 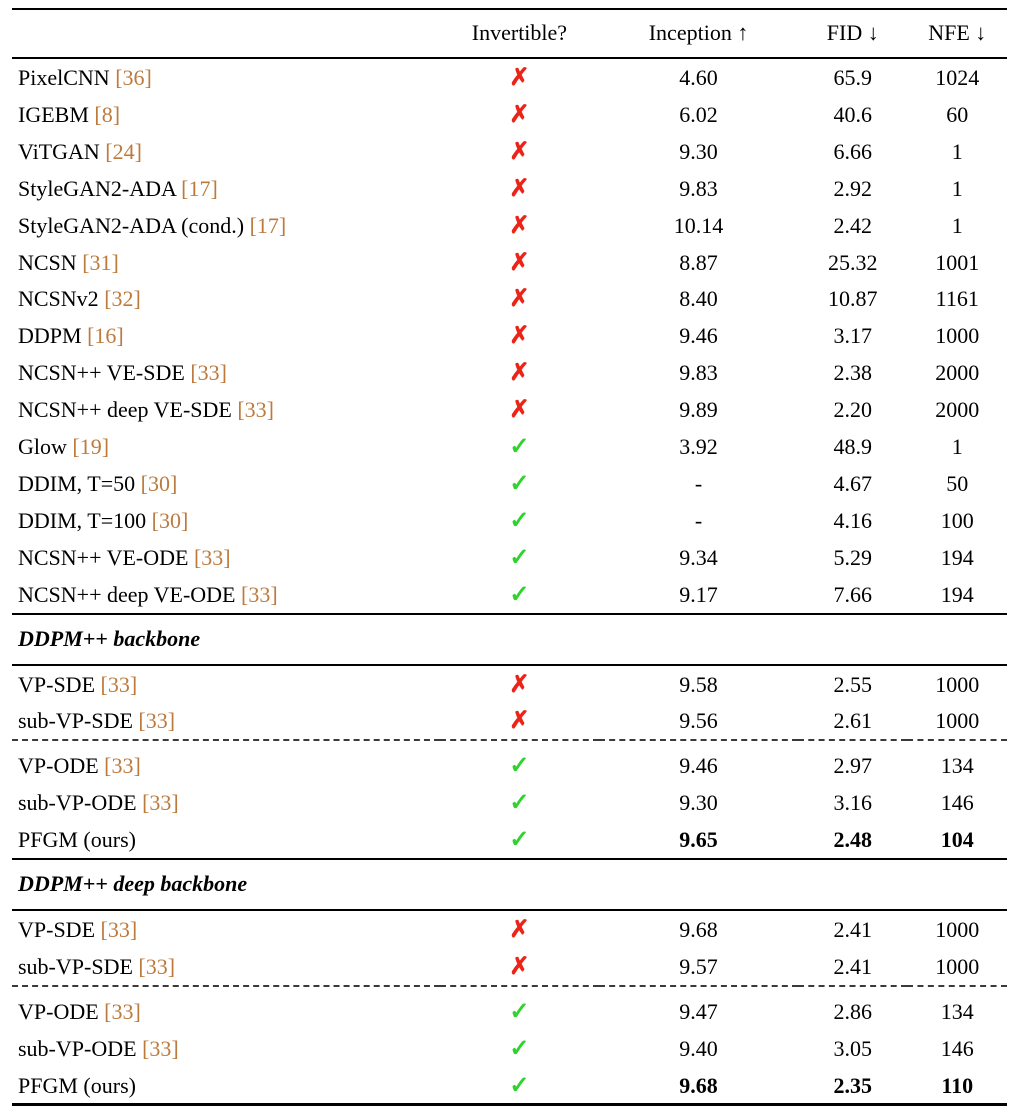 What do you see at coordinates (107, 114) in the screenshot?
I see `citation-link: [8]` at bounding box center [107, 114].